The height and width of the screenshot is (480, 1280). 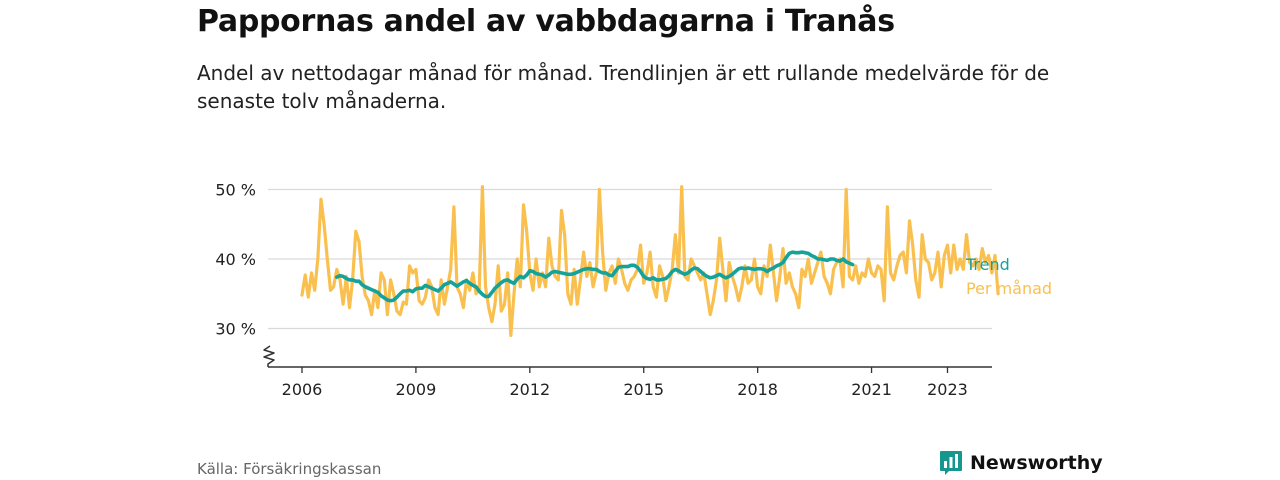 What do you see at coordinates (1009, 288) in the screenshot?
I see `series-label: Per månad` at bounding box center [1009, 288].